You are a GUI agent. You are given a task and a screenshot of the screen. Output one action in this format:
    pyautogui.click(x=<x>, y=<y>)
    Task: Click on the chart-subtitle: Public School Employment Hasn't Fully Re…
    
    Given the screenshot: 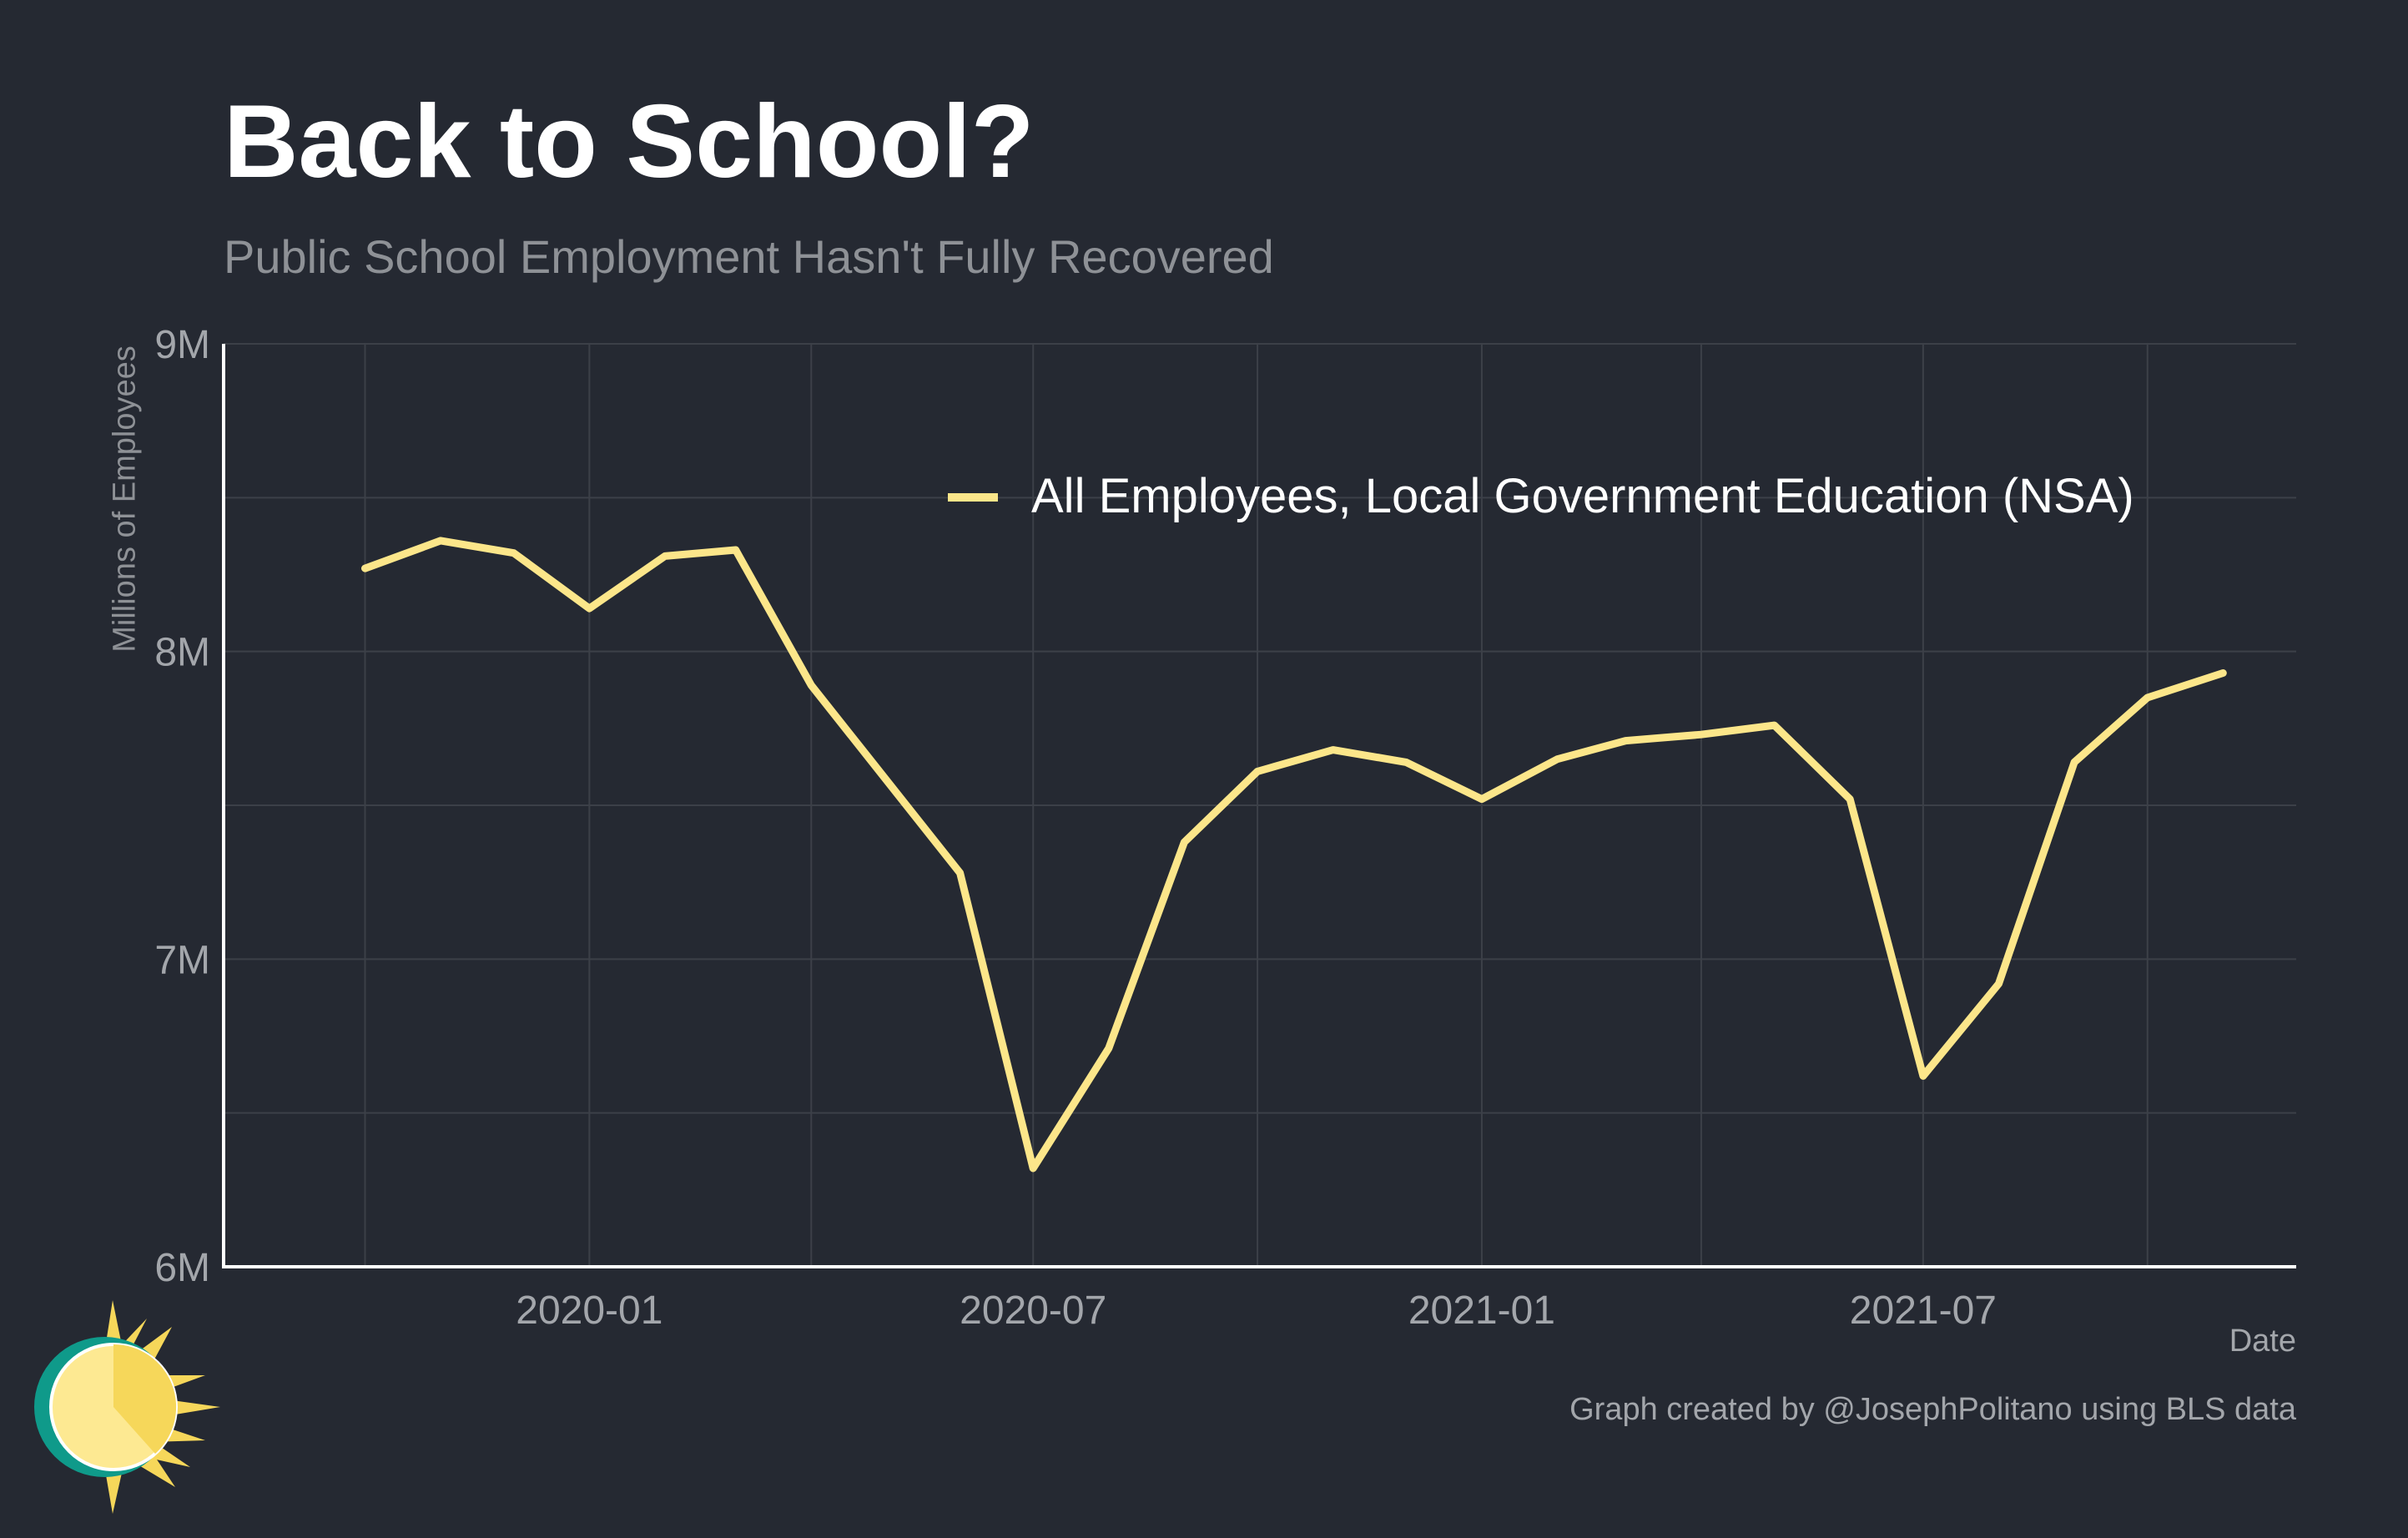 What is the action you would take?
    pyautogui.click(x=749, y=256)
    